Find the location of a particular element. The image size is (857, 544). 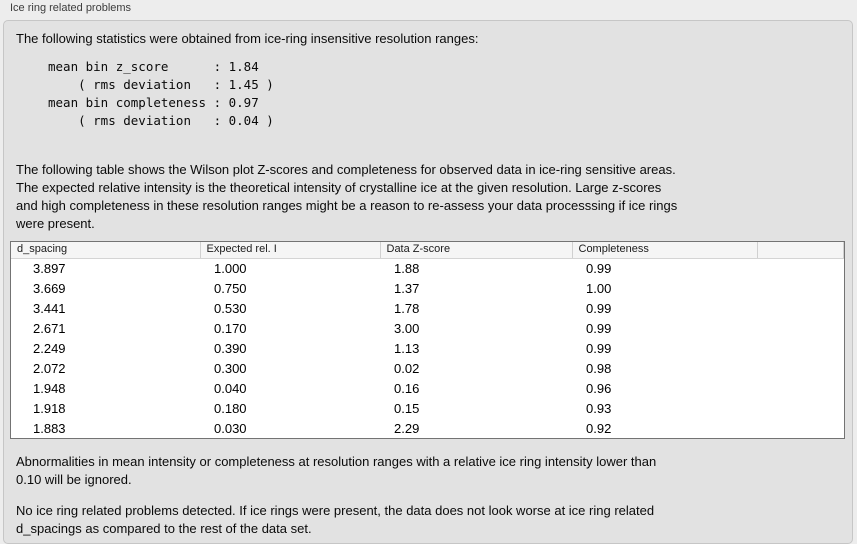

table-row: 3.897 1.000 1.88 0.99 is located at coordinates (427, 268).